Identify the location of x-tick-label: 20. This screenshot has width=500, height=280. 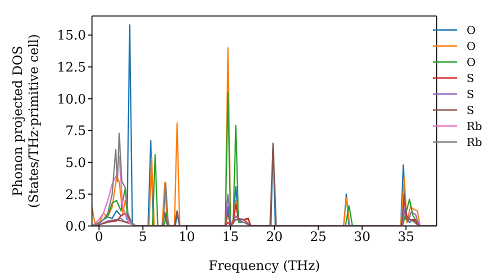
(274, 238).